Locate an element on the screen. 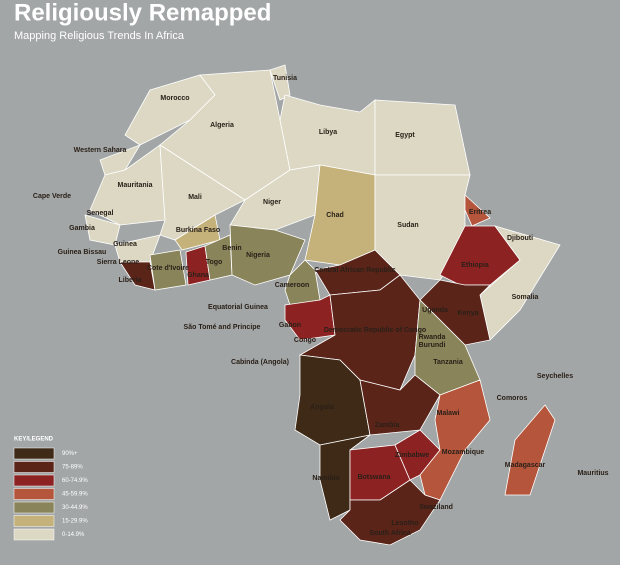 The height and width of the screenshot is (565, 620). legend-title: KEY/LEGEND is located at coordinates (34, 440).